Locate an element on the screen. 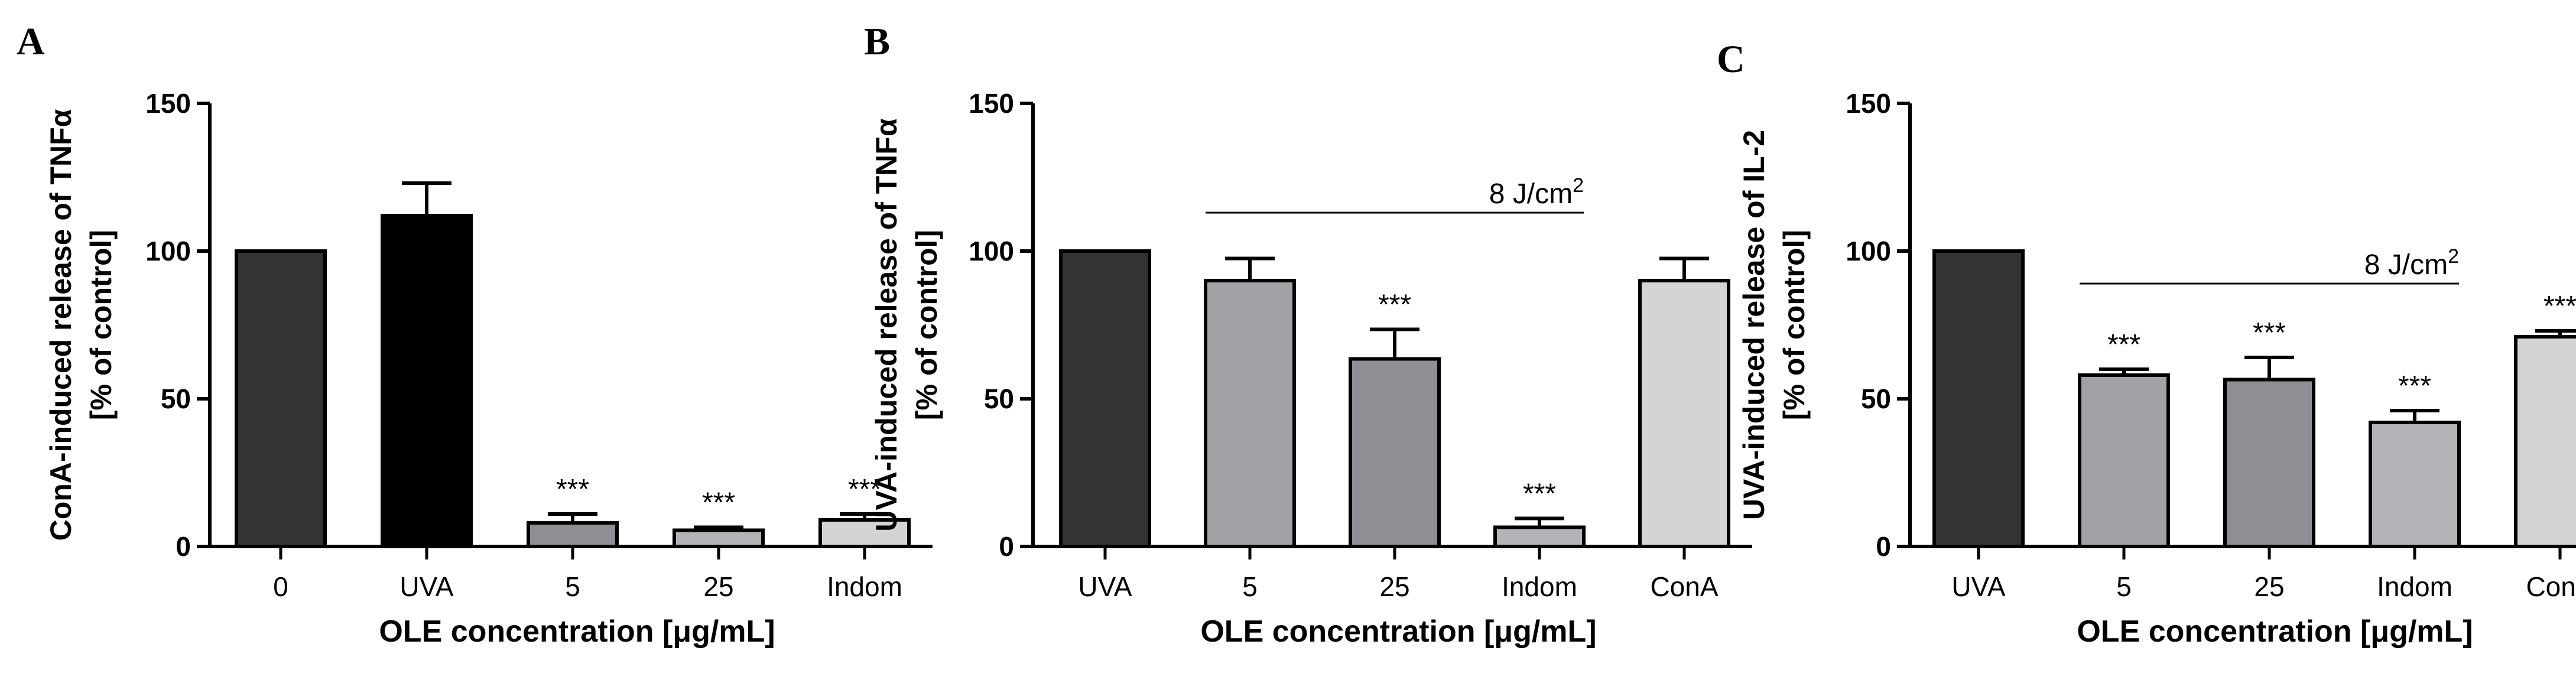 This screenshot has width=2576, height=680. y-axis-title: UVA-induced release of IL-2 is located at coordinates (1754, 325).